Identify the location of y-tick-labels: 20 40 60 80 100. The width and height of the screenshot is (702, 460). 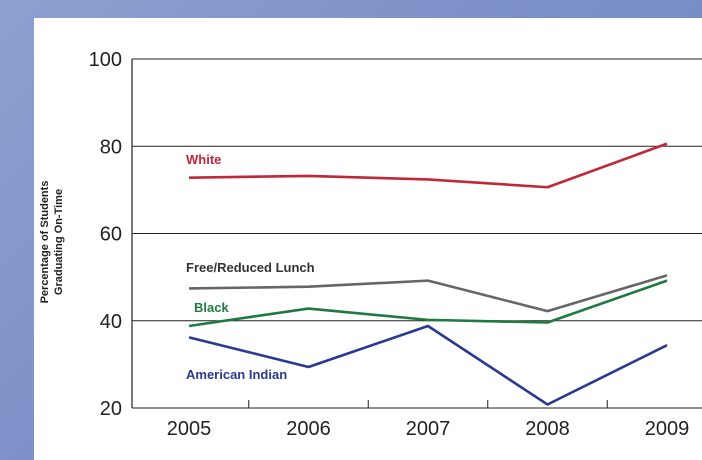
(105, 234).